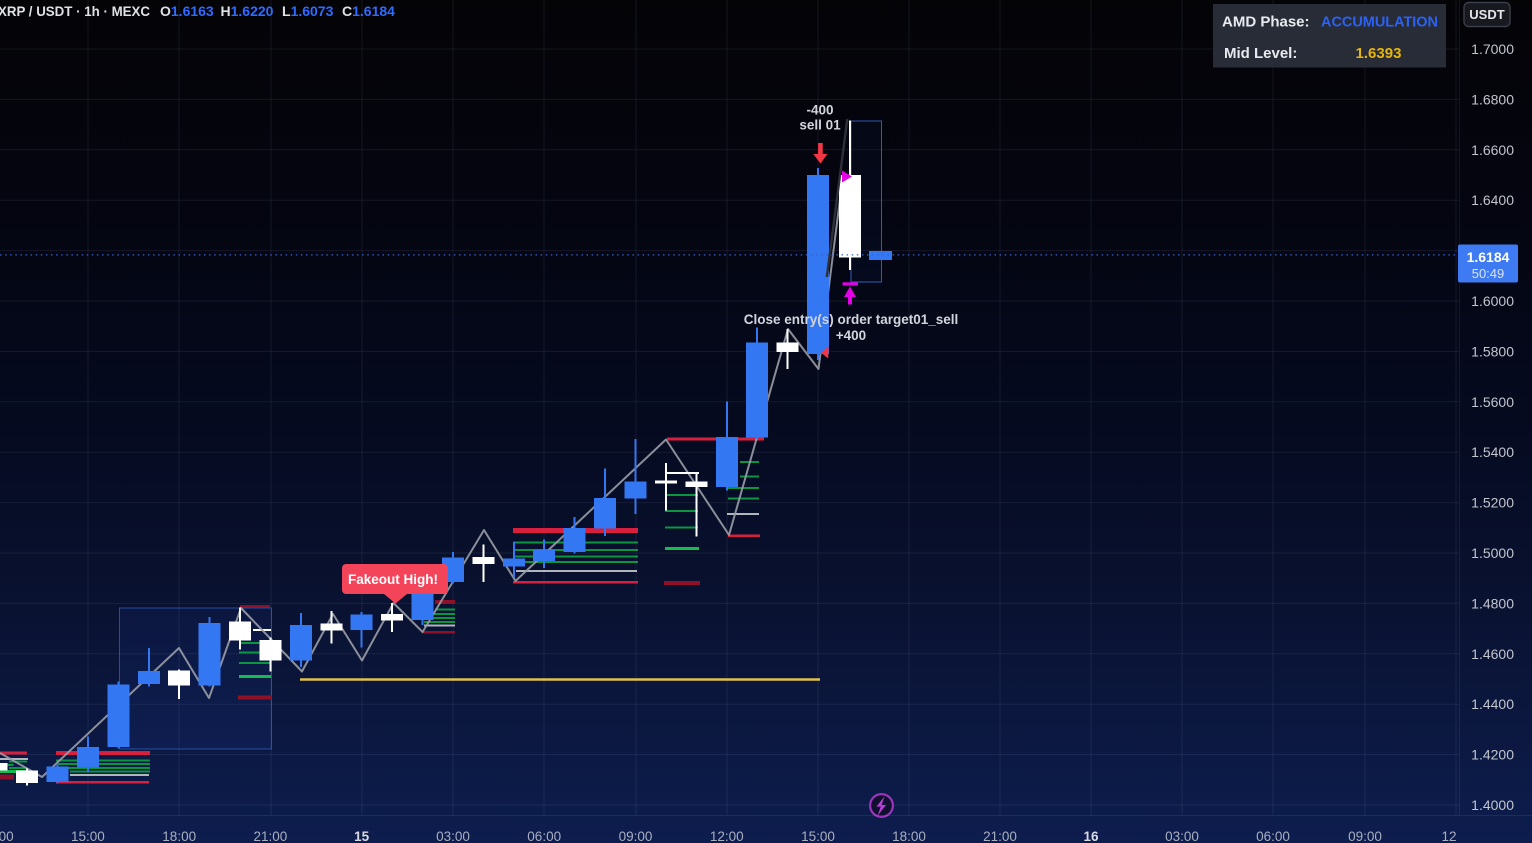 The height and width of the screenshot is (843, 1532). I want to click on svg-text: XRP / USDT · 1h · MEXC, so click(75, 11).